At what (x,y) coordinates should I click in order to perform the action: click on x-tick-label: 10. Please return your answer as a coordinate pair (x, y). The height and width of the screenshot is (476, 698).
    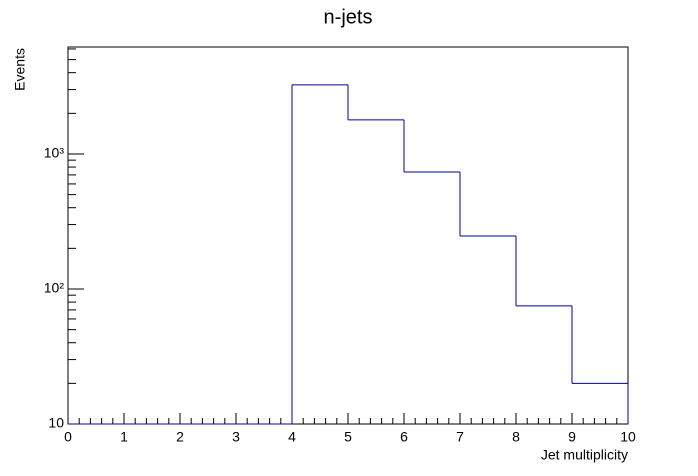
    Looking at the image, I should click on (628, 437).